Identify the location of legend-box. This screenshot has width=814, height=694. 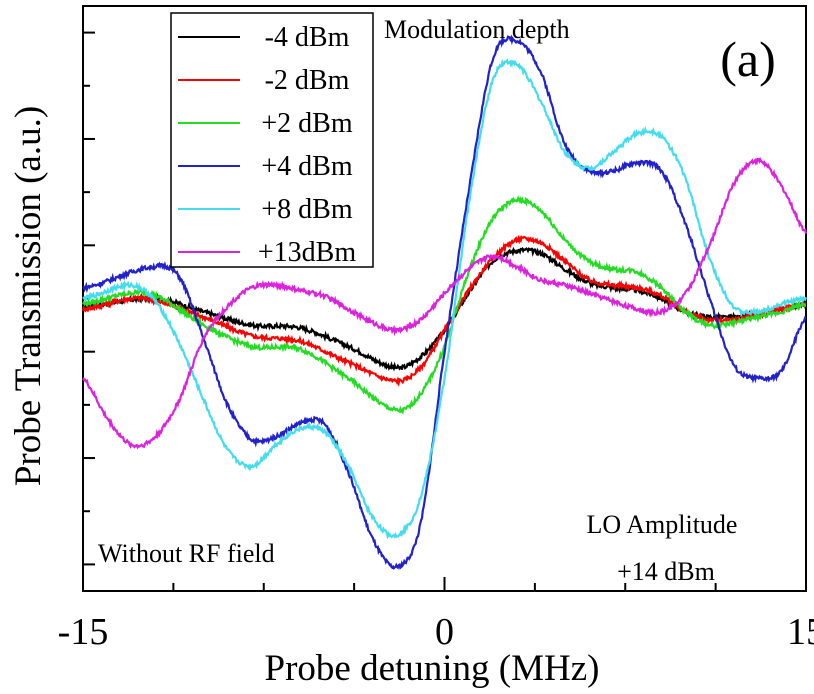
(272, 140).